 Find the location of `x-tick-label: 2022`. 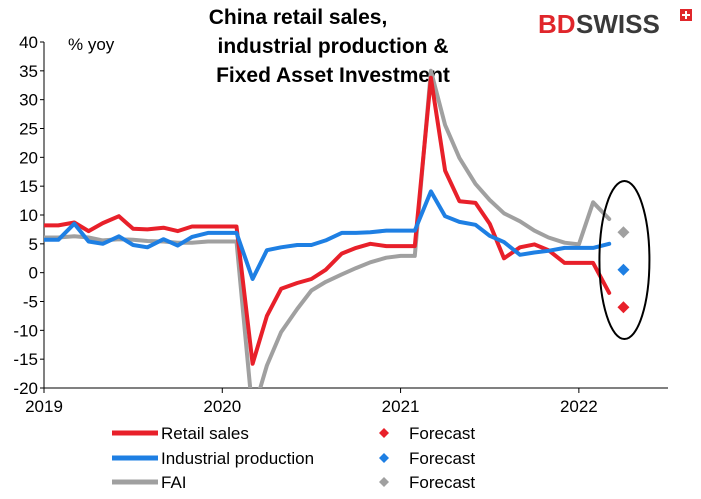

x-tick-label: 2022 is located at coordinates (579, 406).